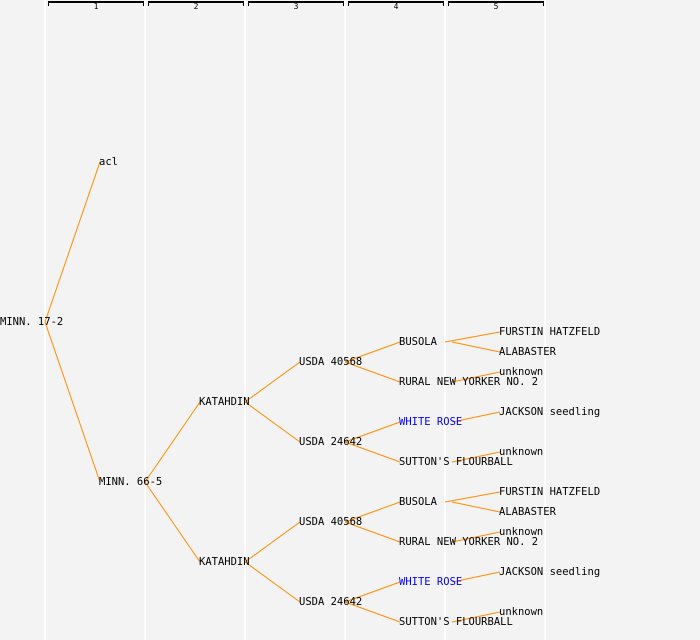 Image resolution: width=700 pixels, height=640 pixels. I want to click on generation-label: 1, so click(96, 6).